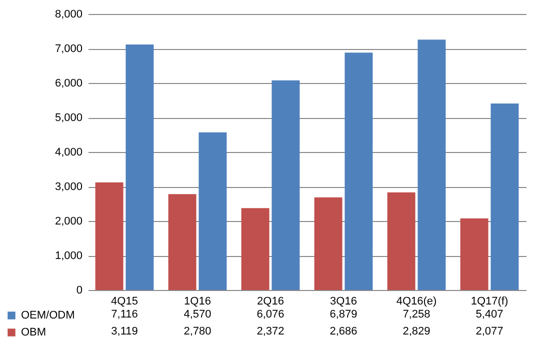 The height and width of the screenshot is (350, 539). Describe the element at coordinates (416, 332) in the screenshot. I see `data-label: 2,829` at that location.